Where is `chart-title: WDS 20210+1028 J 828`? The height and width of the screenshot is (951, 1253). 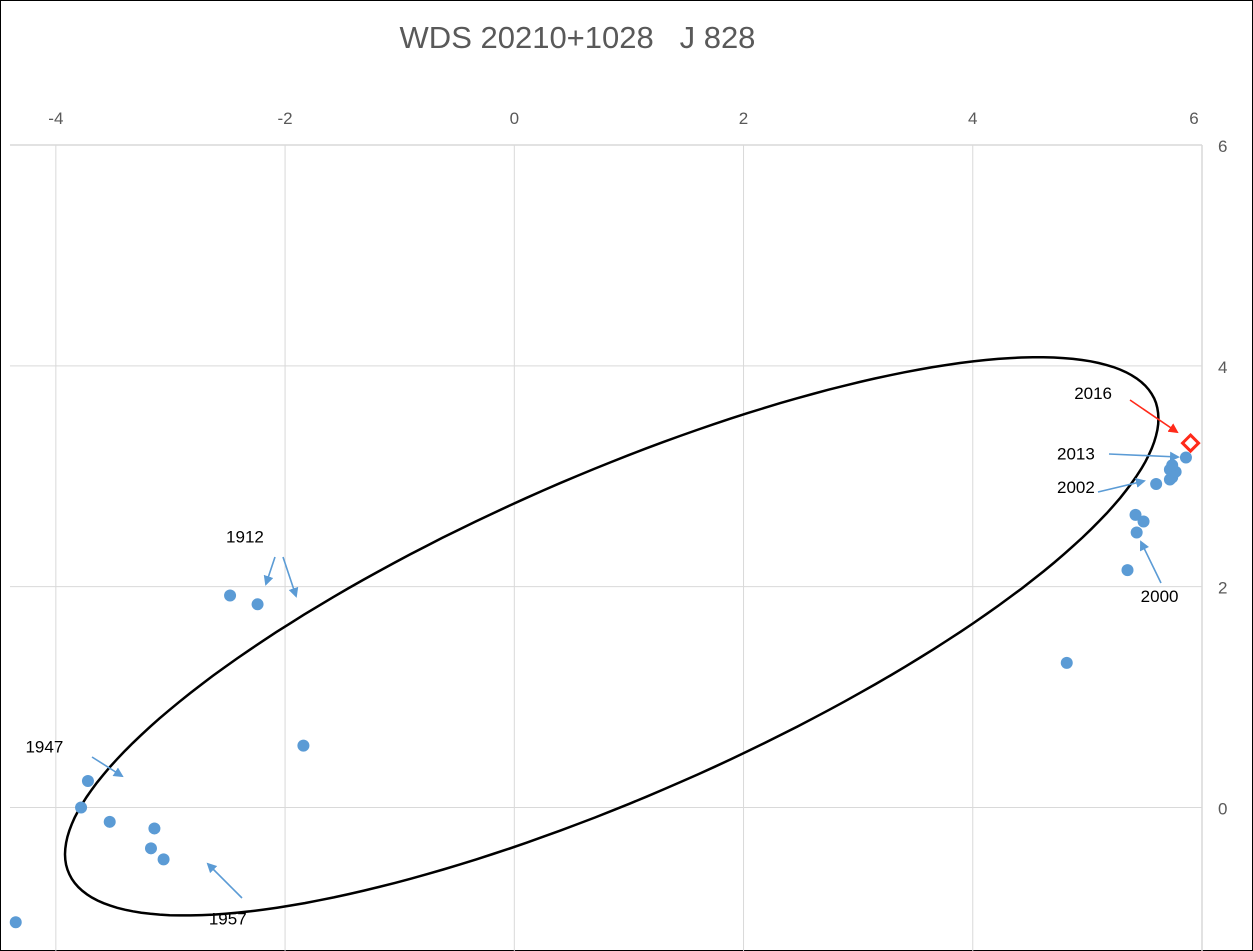 chart-title: WDS 20210+1028 J 828 is located at coordinates (577, 37).